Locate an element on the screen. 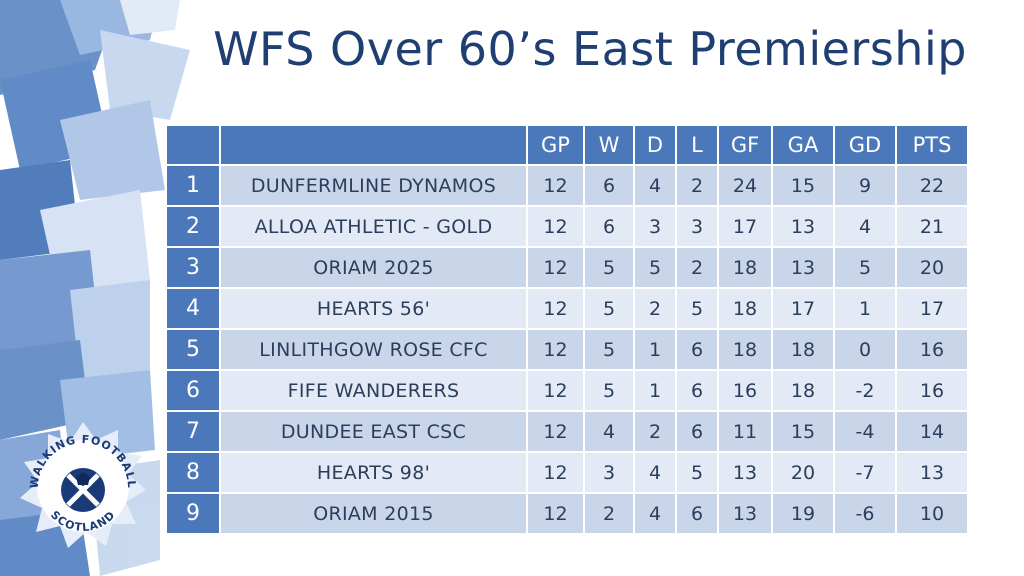 Image resolution: width=1024 pixels, height=576 pixels. team-name: ALLOA ATHLETIC - GOLD is located at coordinates (373, 226).